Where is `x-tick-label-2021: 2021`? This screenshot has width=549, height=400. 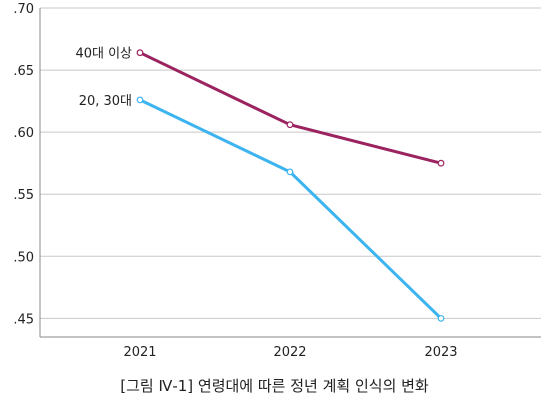 x-tick-label-2021: 2021 is located at coordinates (139, 352).